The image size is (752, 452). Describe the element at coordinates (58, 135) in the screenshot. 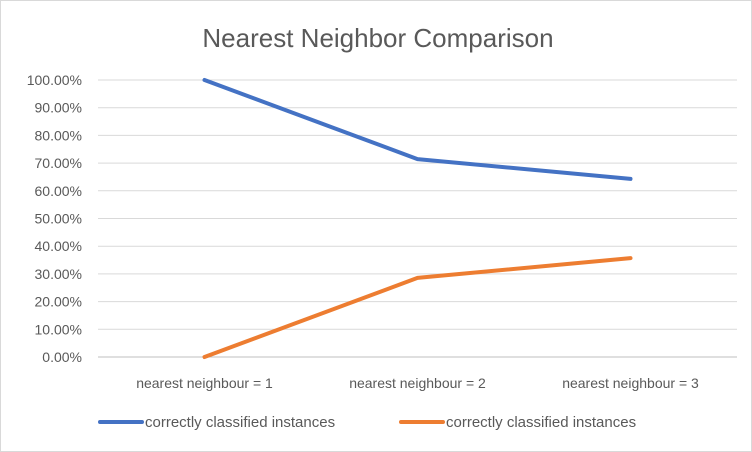

I see `y-tick-label: 80.00%` at that location.